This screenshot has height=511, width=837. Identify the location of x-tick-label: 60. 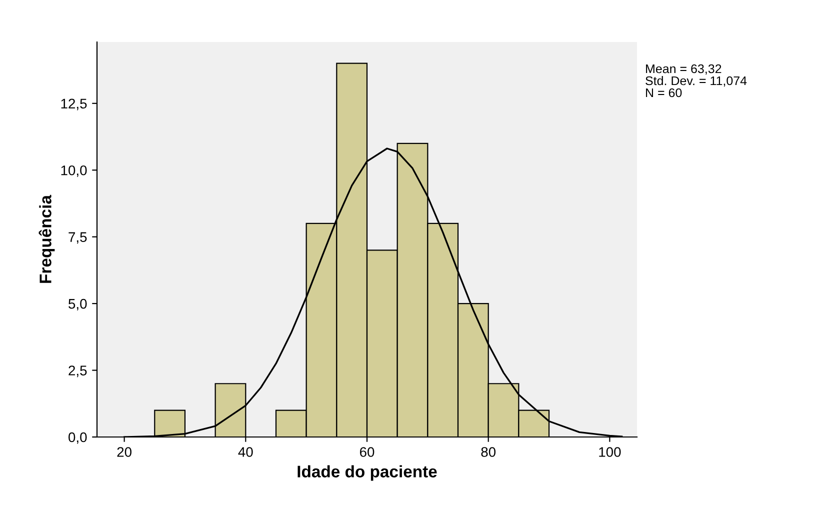
(367, 452).